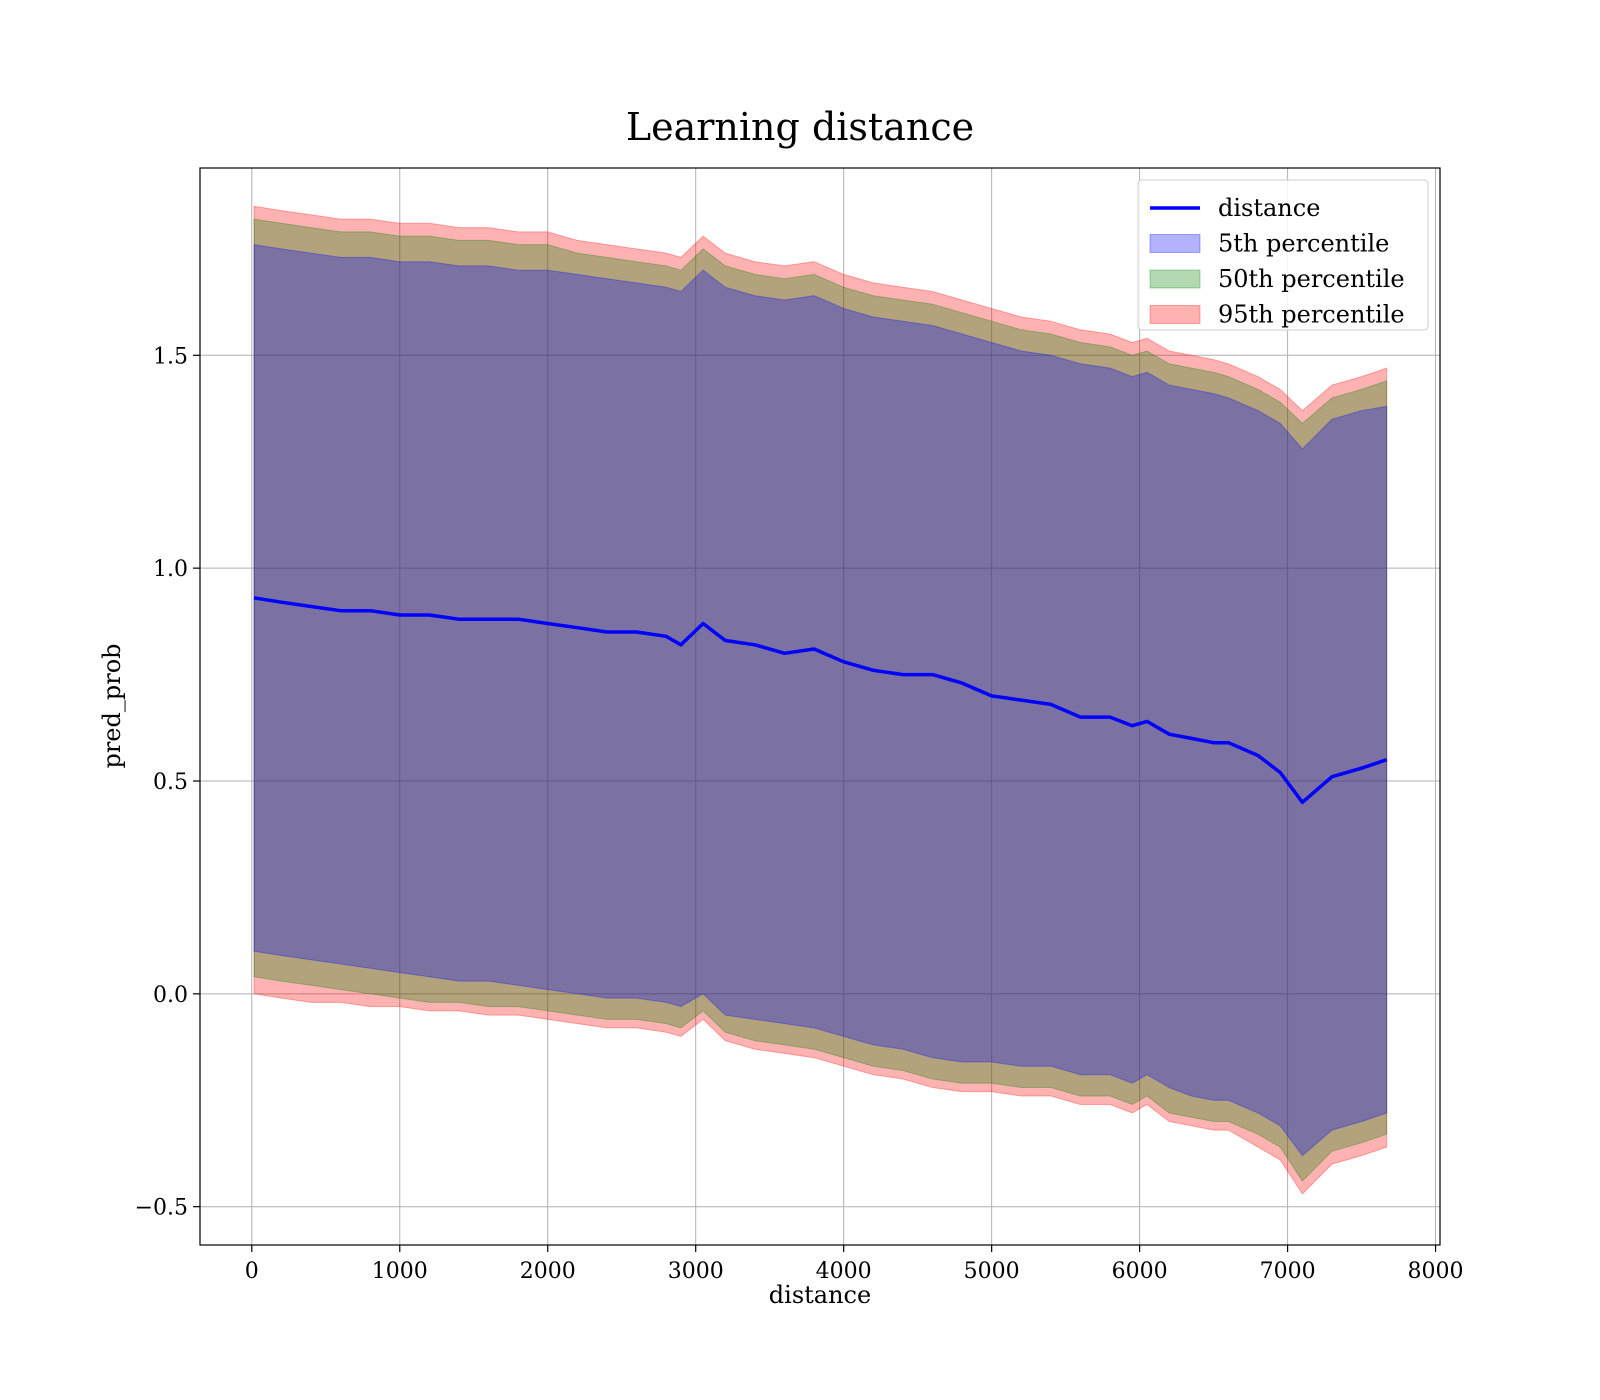 This screenshot has width=1600, height=1400. I want to click on x-tick-label: 0, so click(252, 1271).